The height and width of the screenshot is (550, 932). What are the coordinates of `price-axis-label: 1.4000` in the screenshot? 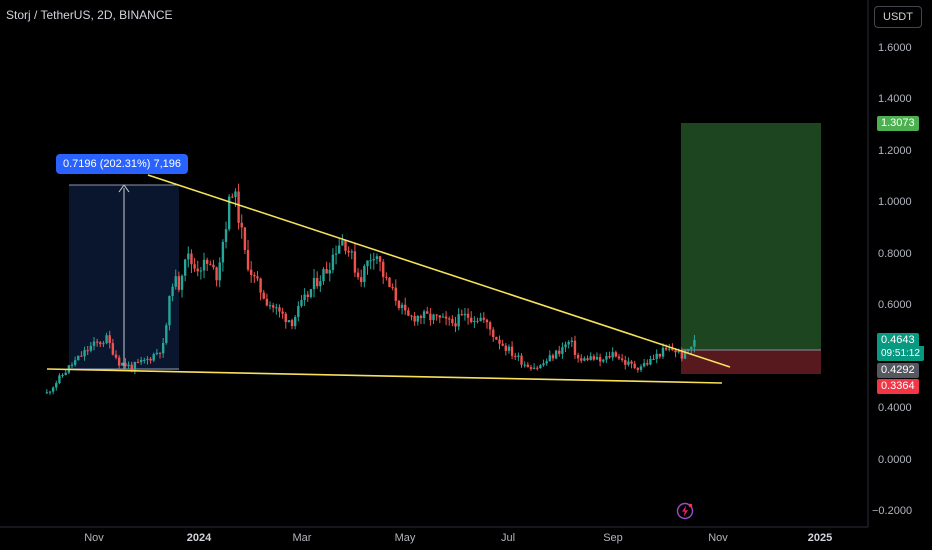 It's located at (895, 99).